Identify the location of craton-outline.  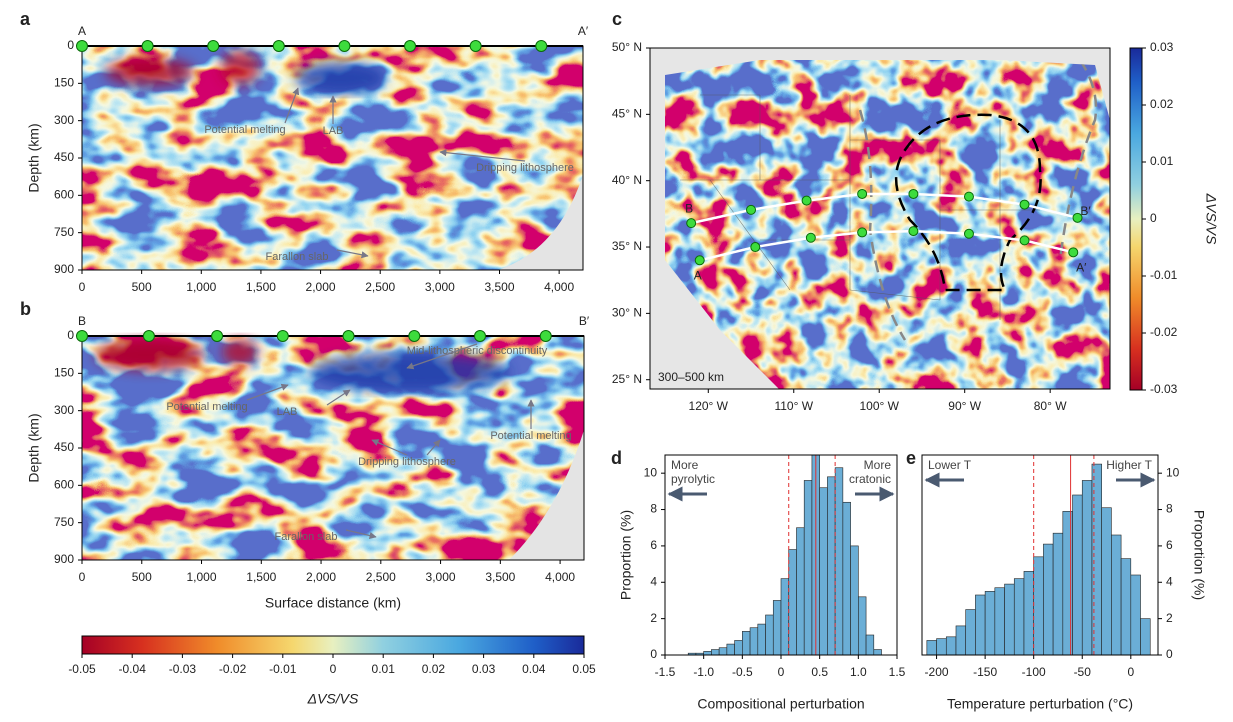
(968, 202).